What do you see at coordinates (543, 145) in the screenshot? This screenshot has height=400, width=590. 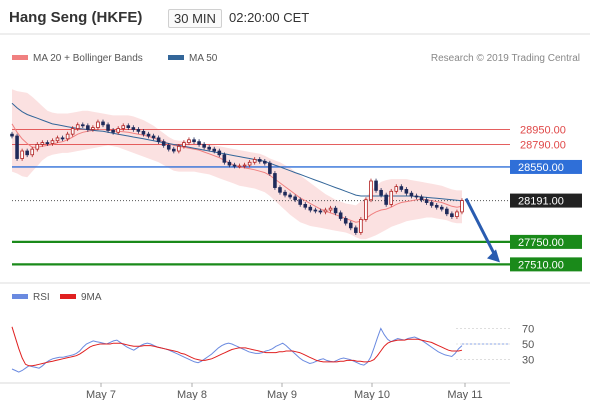 I see `resistance-label: 28790.00` at bounding box center [543, 145].